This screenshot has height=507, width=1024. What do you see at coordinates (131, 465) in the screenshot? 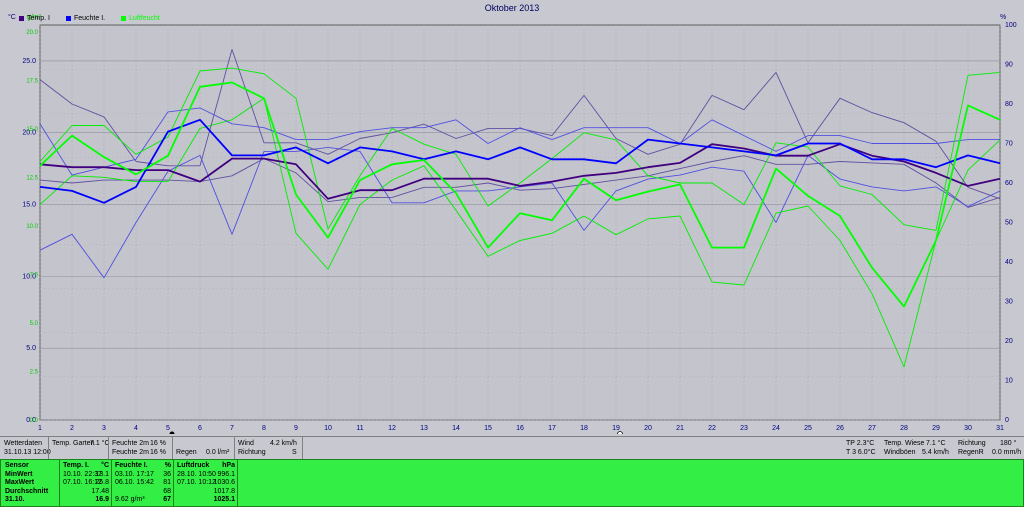
I see `feuchte-header: Feuchte I.` at bounding box center [131, 465].